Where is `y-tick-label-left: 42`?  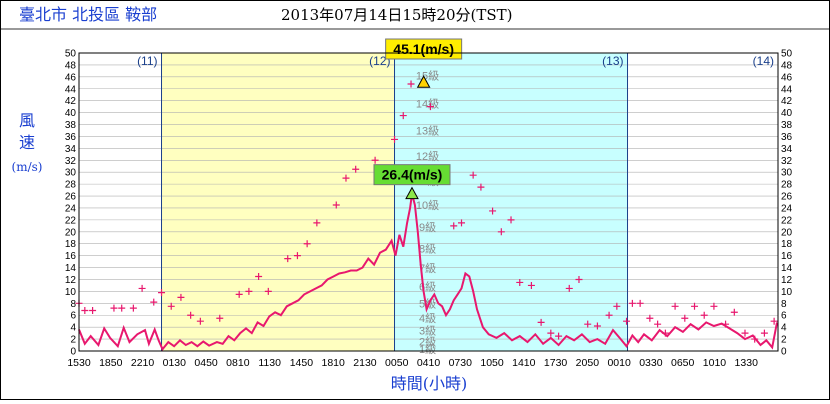 y-tick-label-left: 42 is located at coordinates (71, 101).